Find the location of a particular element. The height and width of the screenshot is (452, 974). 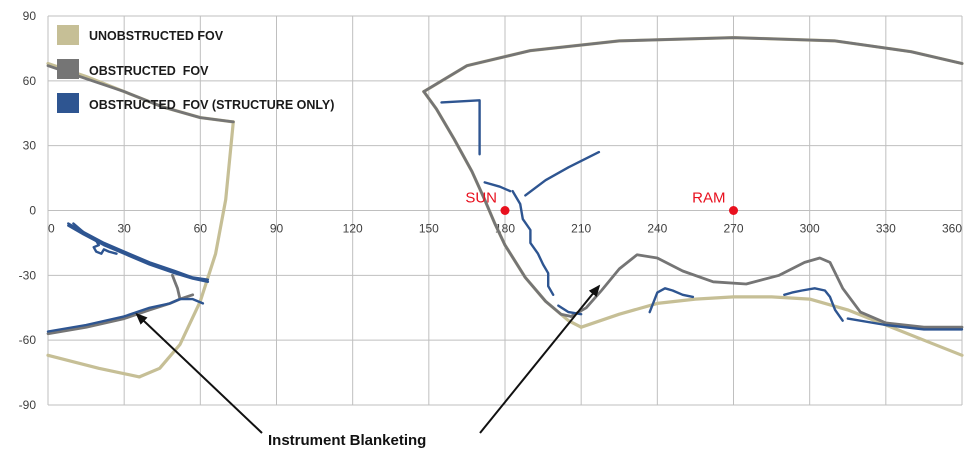

x-tick-label-10: 300 is located at coordinates (810, 229).